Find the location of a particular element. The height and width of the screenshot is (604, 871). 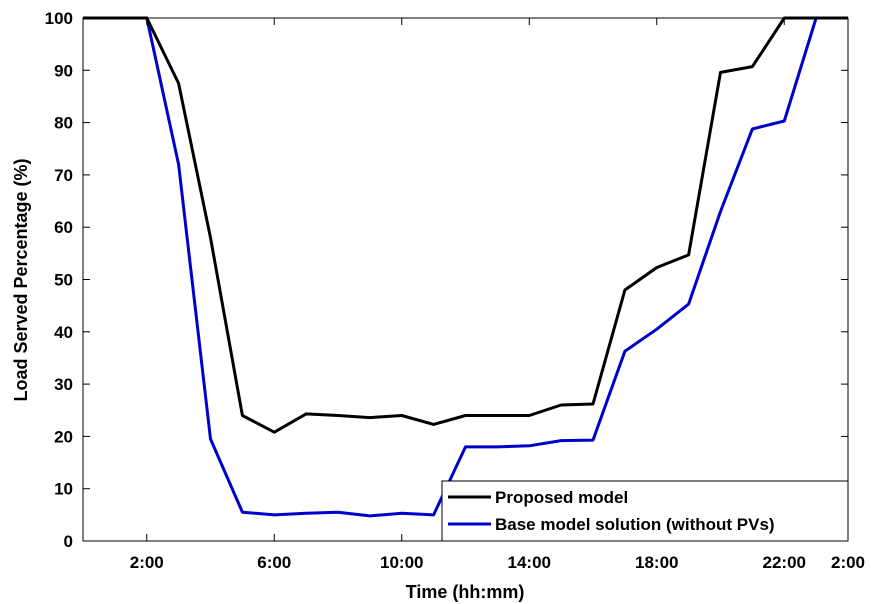

y-tick-label: 40 is located at coordinates (63, 332).